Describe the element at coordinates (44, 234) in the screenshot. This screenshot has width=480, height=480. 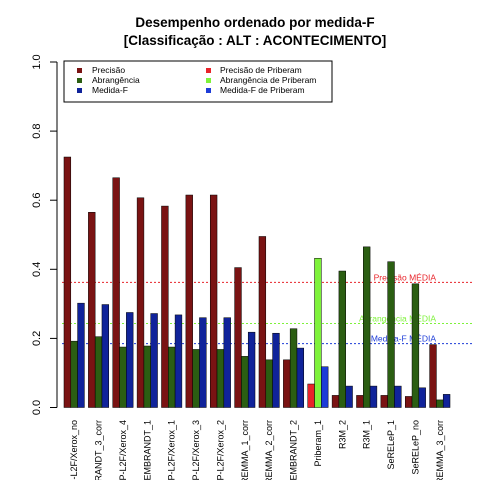
I see `y-axis: 0.0 0.2 0.4 0.6 0.8 1.0` at that location.